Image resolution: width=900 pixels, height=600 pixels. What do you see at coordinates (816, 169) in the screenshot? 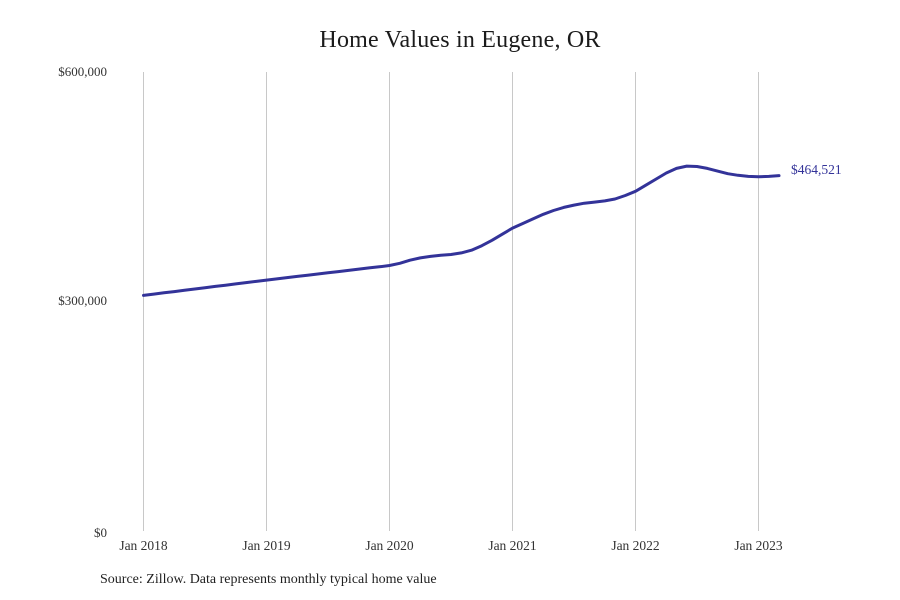
I see `line-end-value-label: $464,521` at bounding box center [816, 169].